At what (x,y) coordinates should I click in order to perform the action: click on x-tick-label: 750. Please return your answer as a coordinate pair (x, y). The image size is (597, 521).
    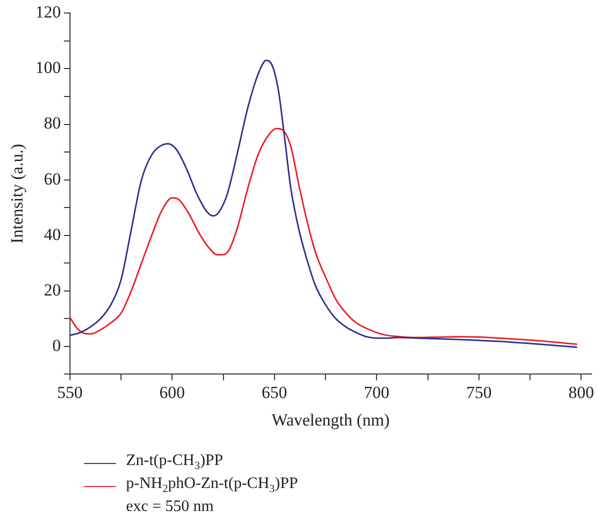
    Looking at the image, I should click on (479, 392).